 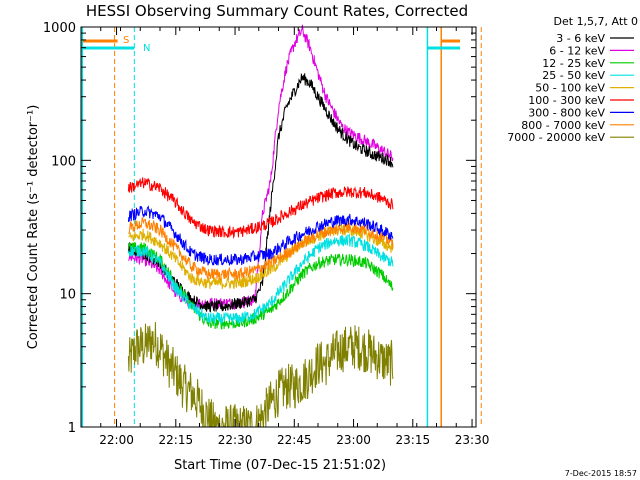 What do you see at coordinates (280, 465) in the screenshot?
I see `x-axis-label: Start Time (07-Dec-15 21:51:02)` at bounding box center [280, 465].